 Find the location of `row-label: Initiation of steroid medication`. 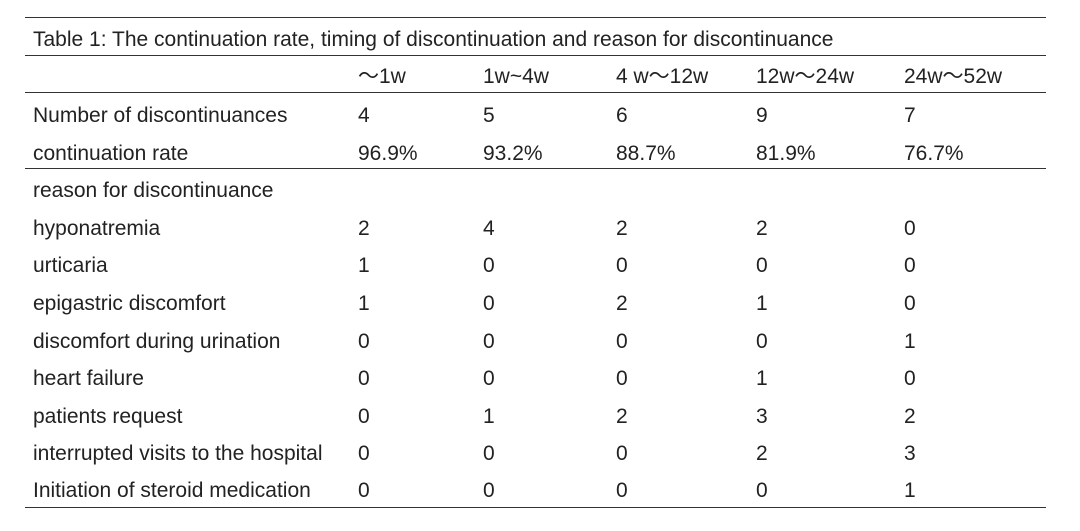

row-label: Initiation of steroid medication is located at coordinates (172, 490).